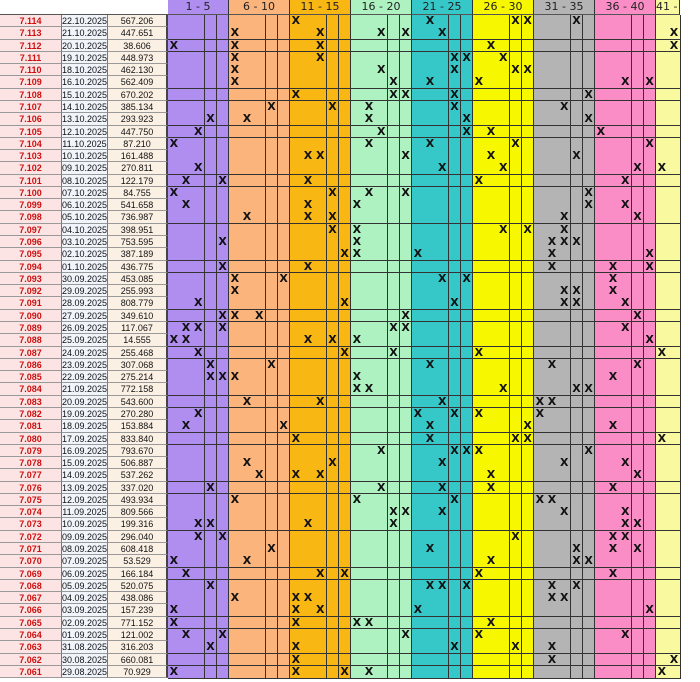  What do you see at coordinates (138, 377) in the screenshot?
I see `draw-value: 275.214` at bounding box center [138, 377].